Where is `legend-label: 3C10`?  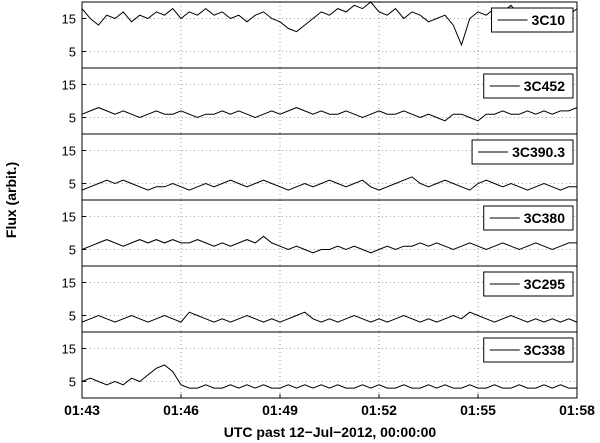
legend-label: 3C10 is located at coordinates (549, 20).